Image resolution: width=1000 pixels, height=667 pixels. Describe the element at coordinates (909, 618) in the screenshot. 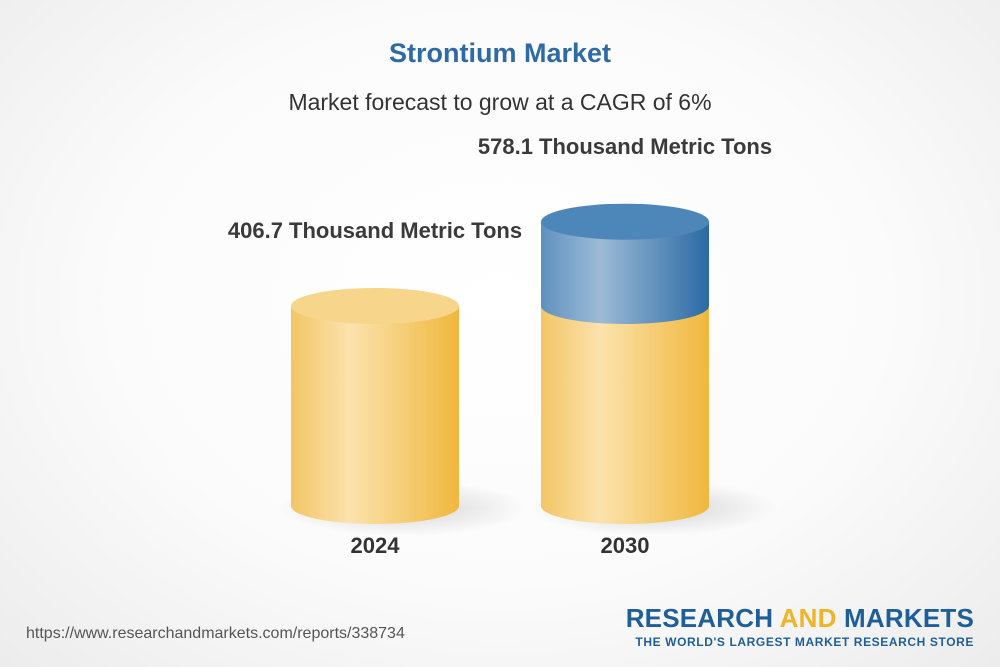

I see `logo-word-markets: MARKETS` at that location.